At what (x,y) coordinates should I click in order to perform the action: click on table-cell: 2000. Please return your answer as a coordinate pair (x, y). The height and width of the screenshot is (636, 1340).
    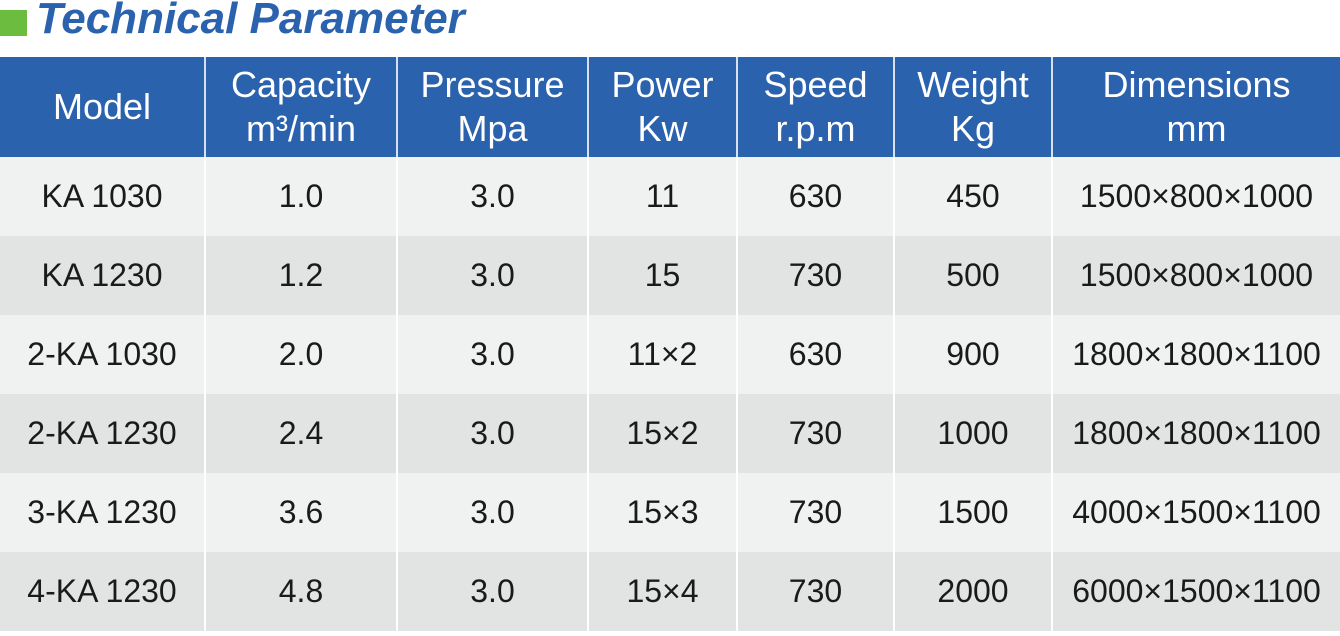
    Looking at the image, I should click on (972, 591).